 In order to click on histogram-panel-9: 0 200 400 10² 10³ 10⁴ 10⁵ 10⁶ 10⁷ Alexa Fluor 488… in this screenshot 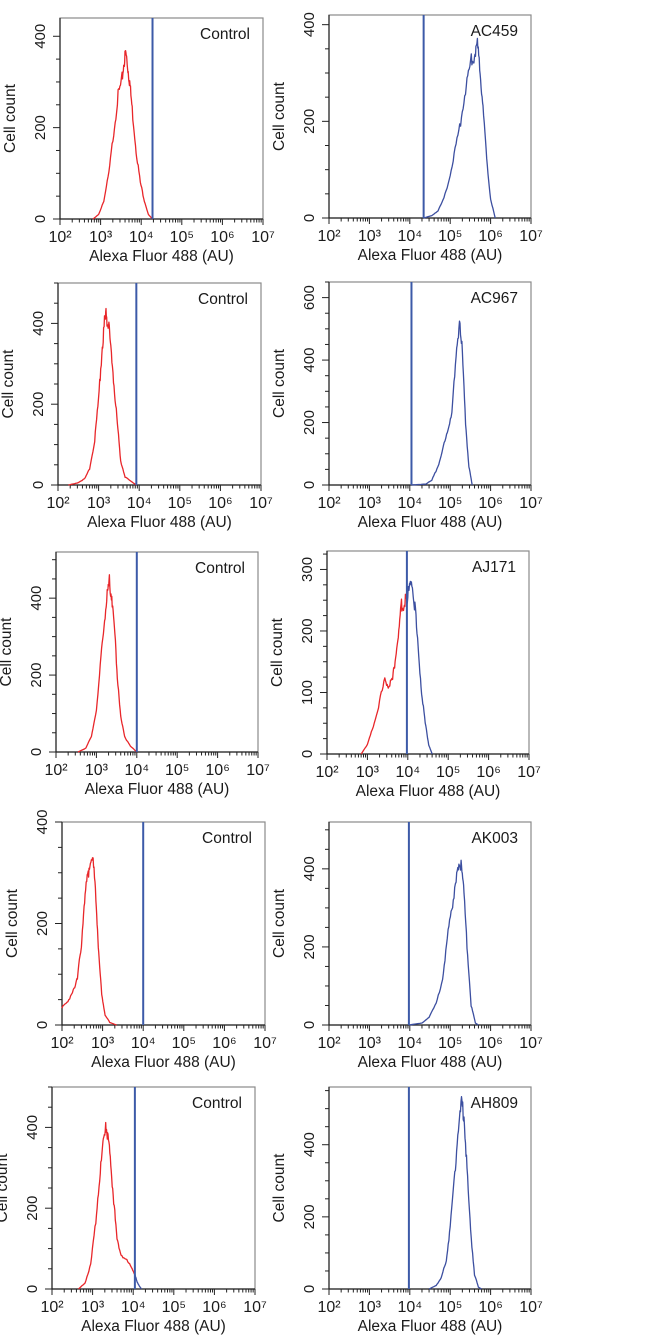, I will do `click(133, 1210)`.